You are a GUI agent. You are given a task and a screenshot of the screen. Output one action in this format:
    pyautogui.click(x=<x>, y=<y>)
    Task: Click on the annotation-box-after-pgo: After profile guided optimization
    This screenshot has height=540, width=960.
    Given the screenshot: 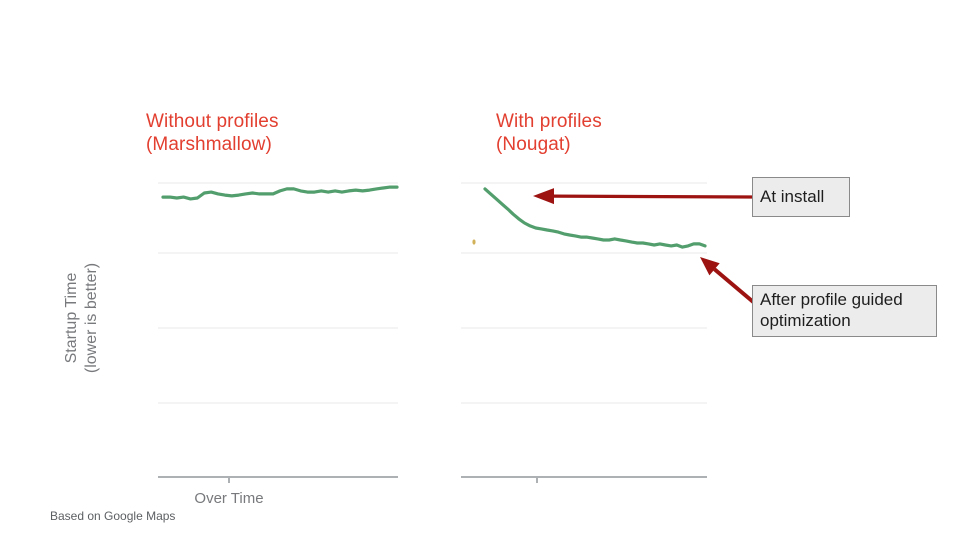 What is the action you would take?
    pyautogui.click(x=844, y=311)
    